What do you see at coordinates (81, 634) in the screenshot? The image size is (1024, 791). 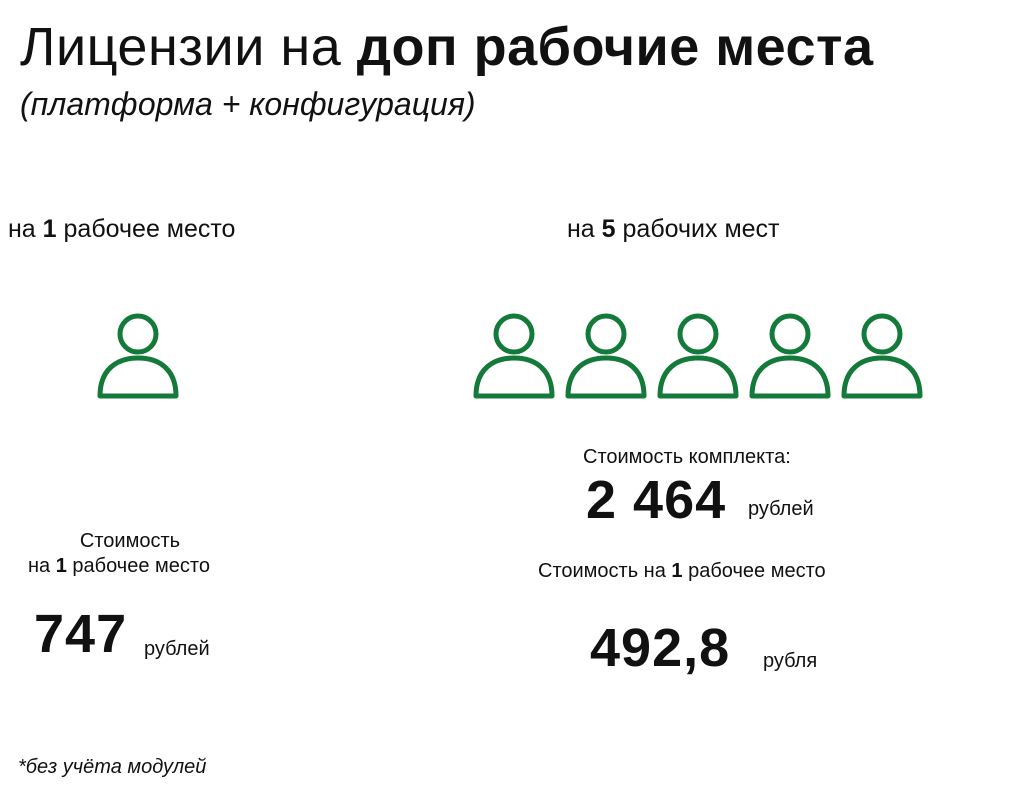 I see `left-price: 747` at bounding box center [81, 634].